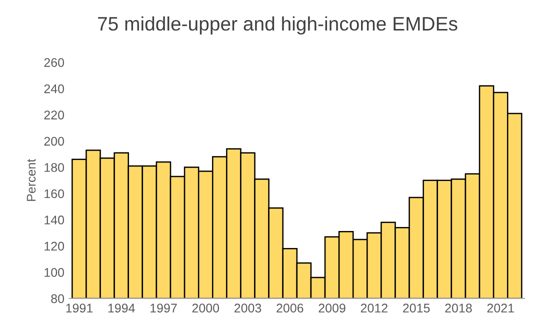 Image resolution: width=555 pixels, height=328 pixels. I want to click on x-tick-label: 2003, so click(248, 308).